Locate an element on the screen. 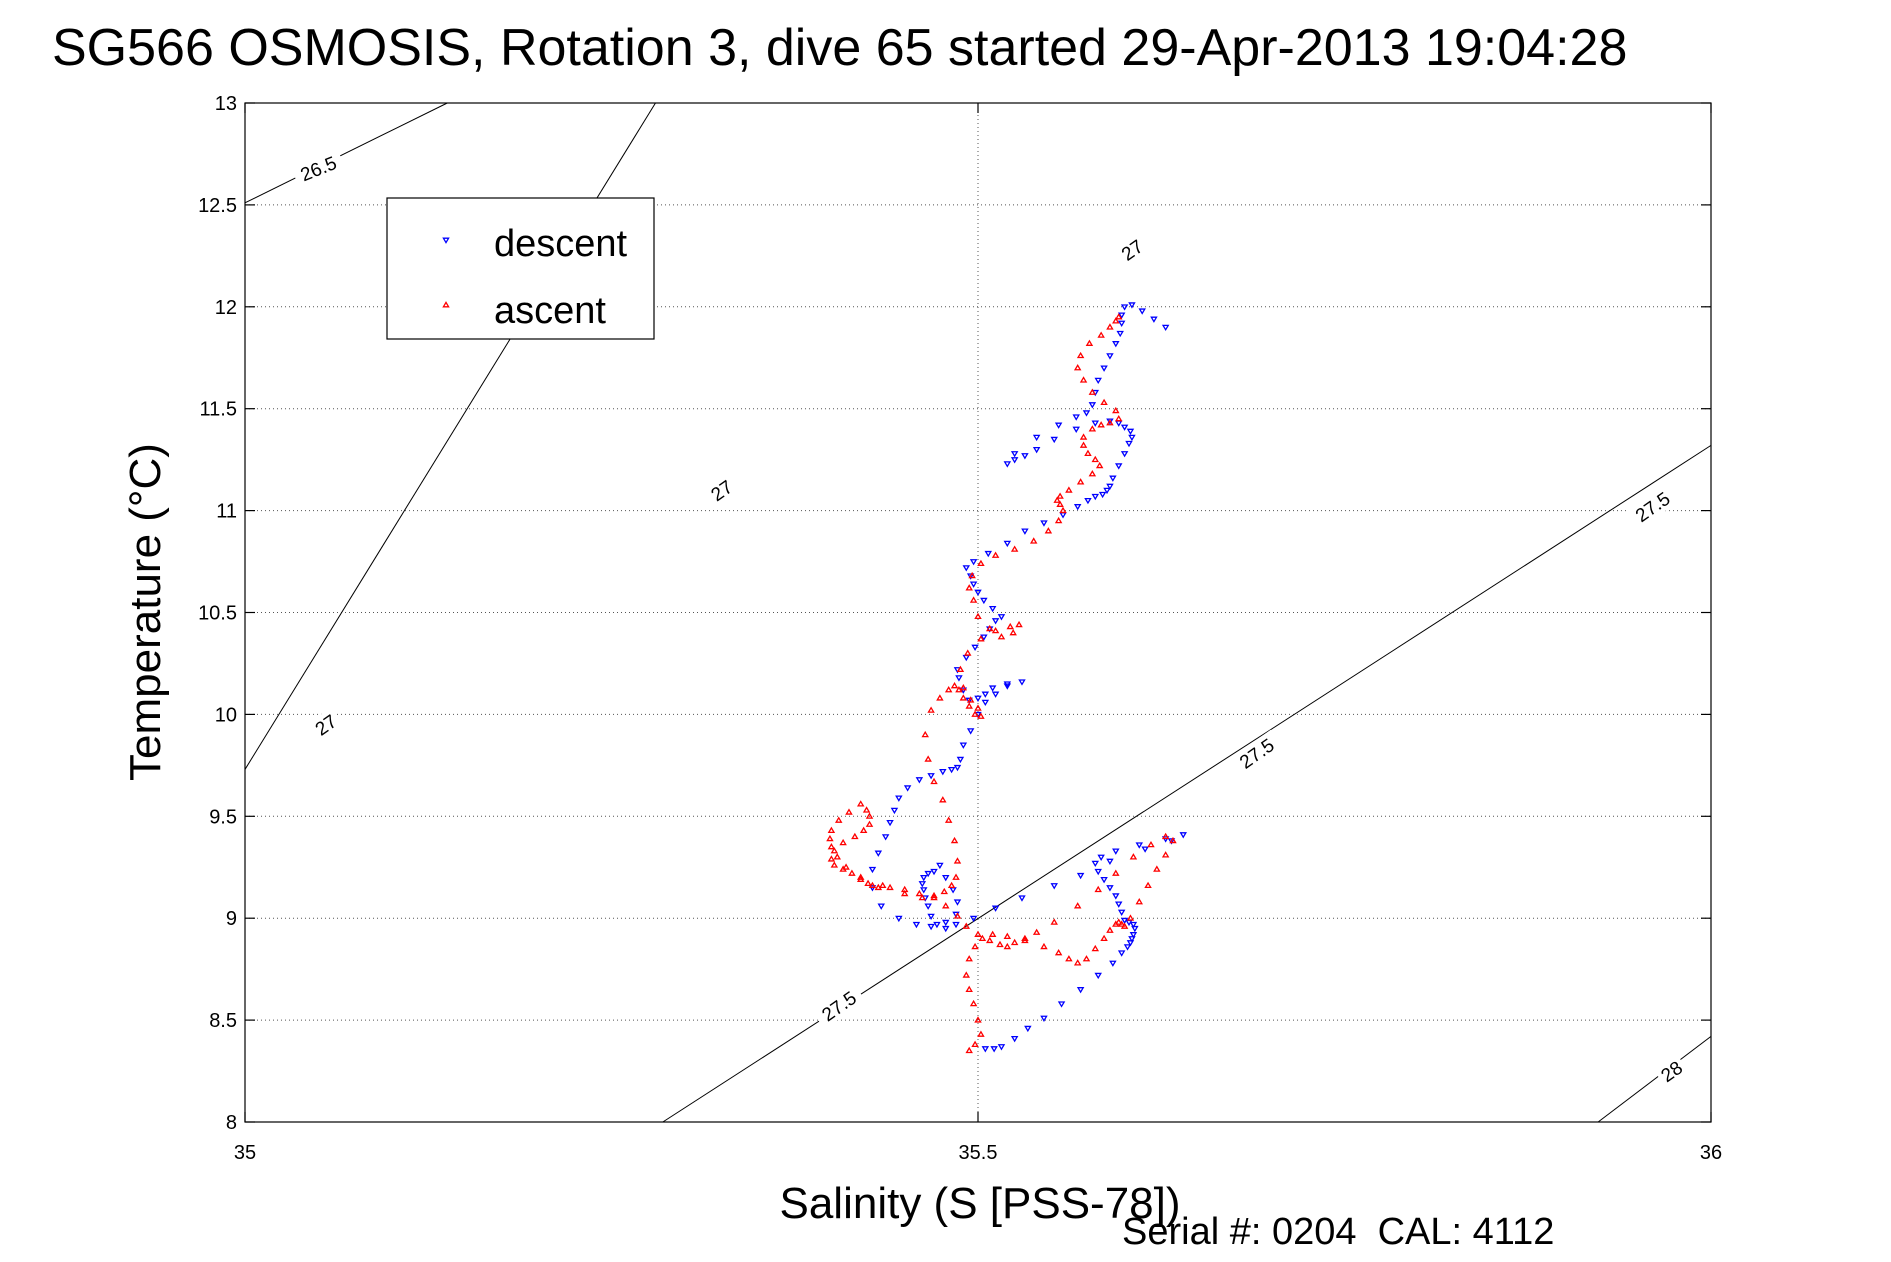  y-axis-label: Temperature (°C) is located at coordinates (145, 612).